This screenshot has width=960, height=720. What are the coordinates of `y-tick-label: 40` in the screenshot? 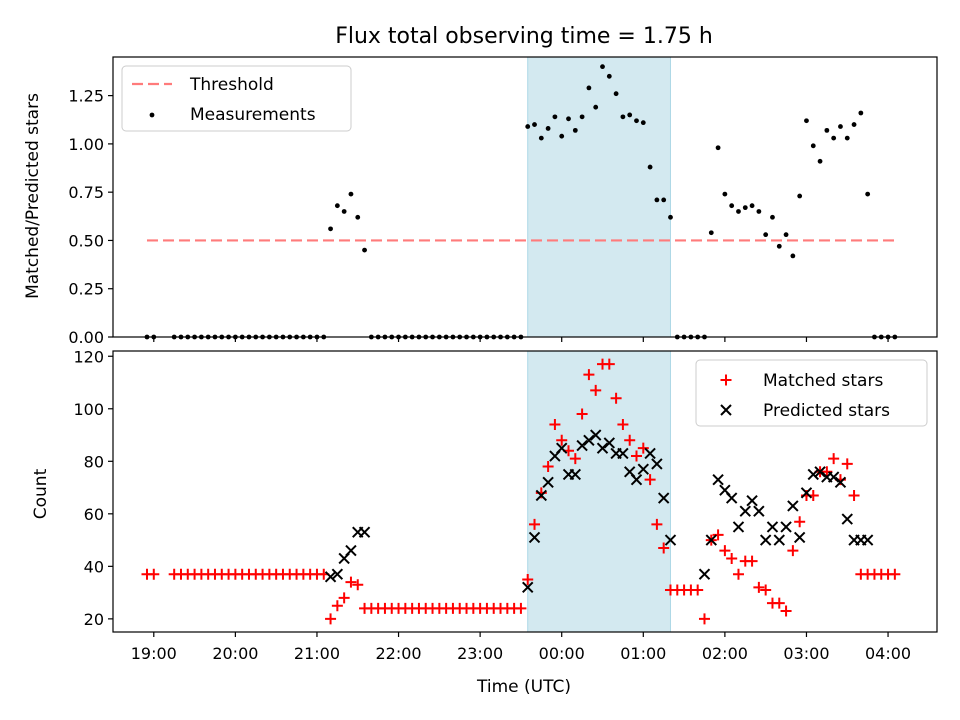 It's located at (94, 566).